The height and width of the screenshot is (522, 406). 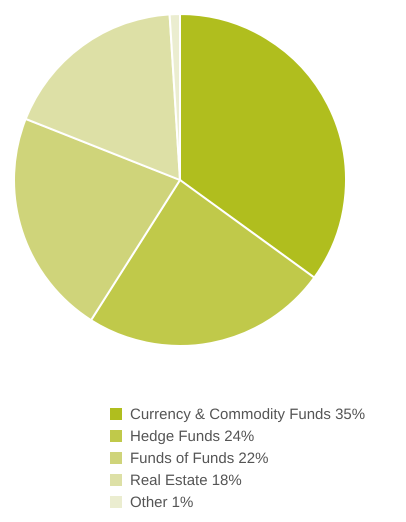 What do you see at coordinates (162, 502) in the screenshot?
I see `legend-label: Other 1%` at bounding box center [162, 502].